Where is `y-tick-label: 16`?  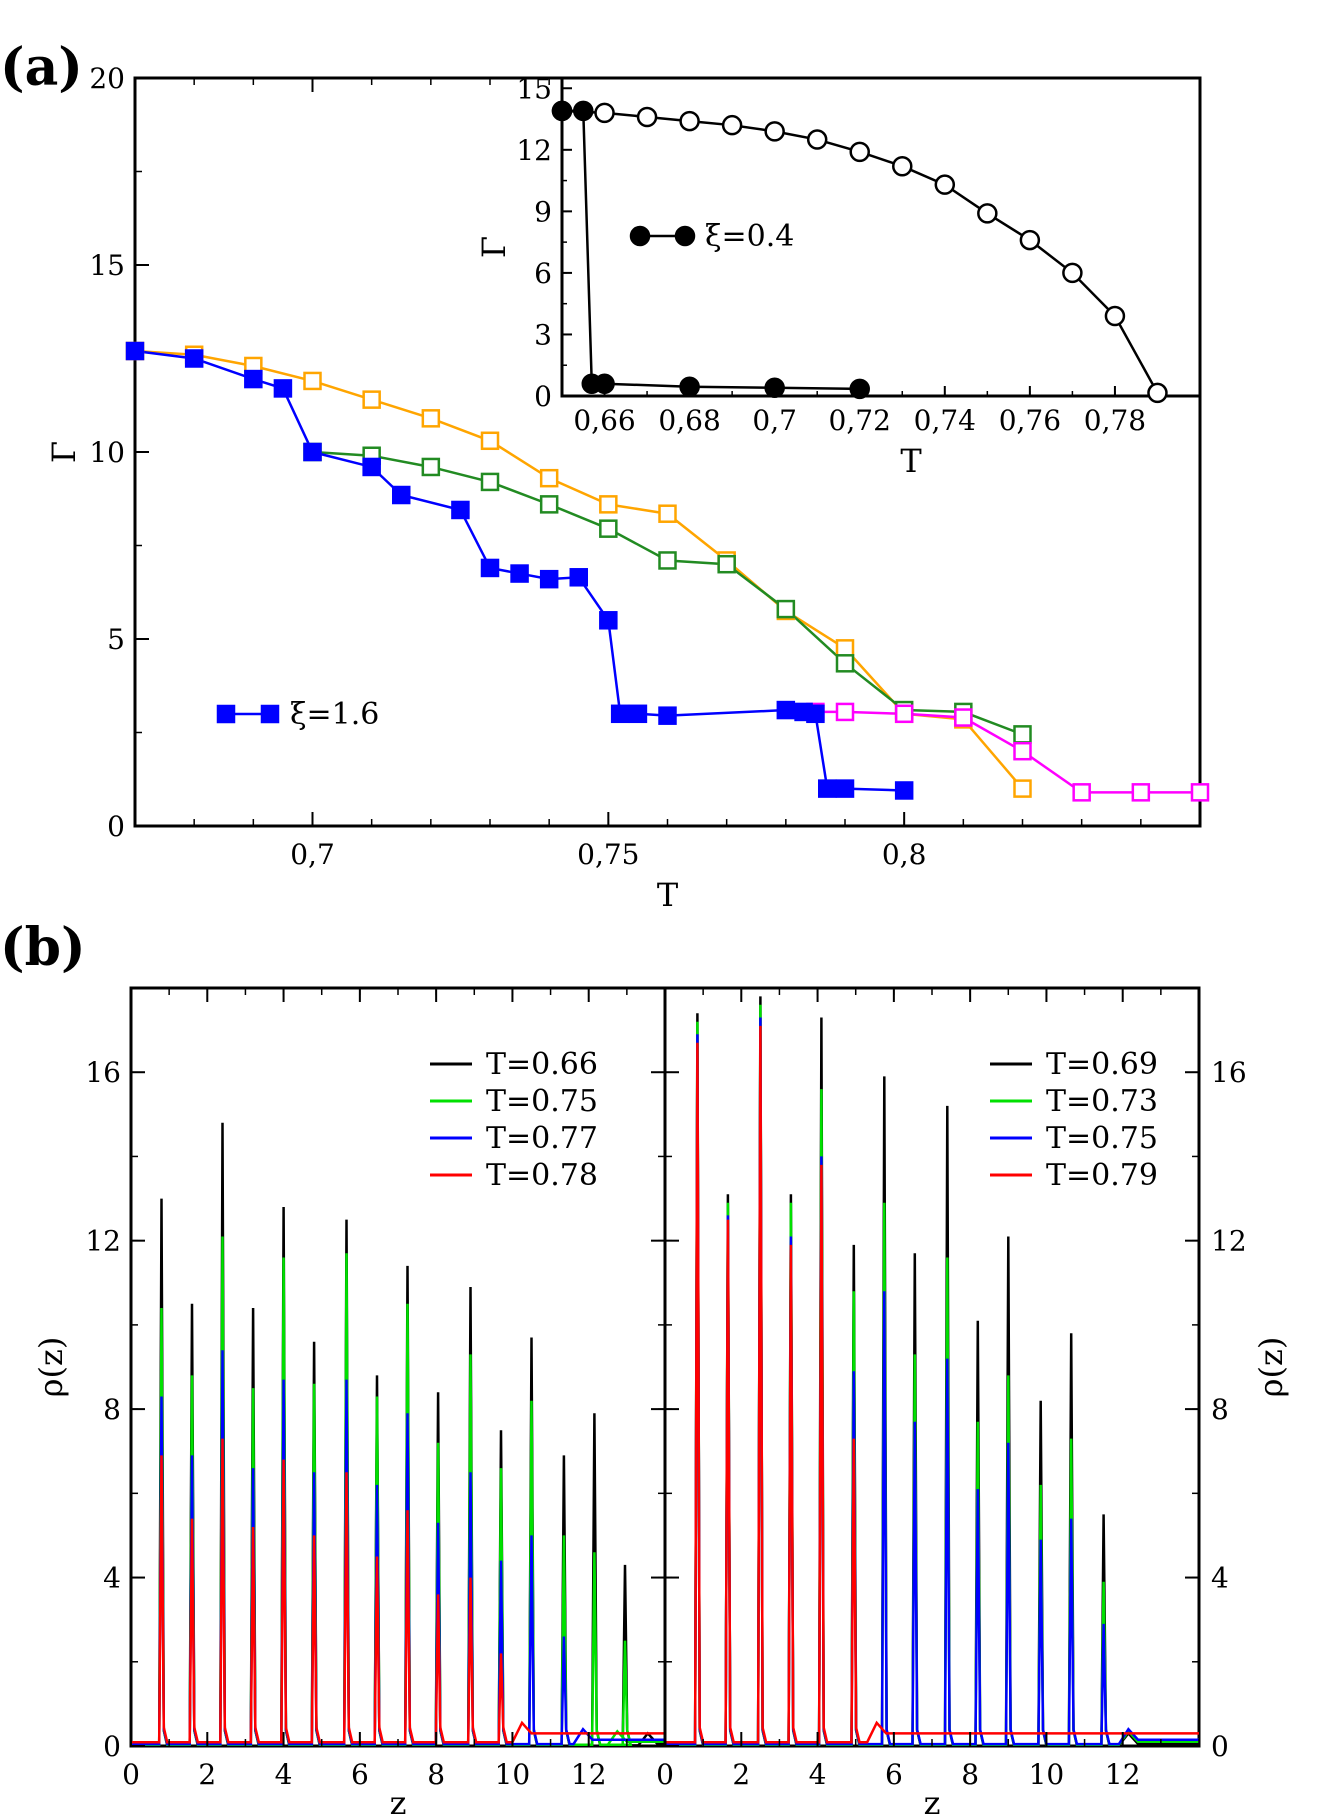
y-tick-label: 16 is located at coordinates (103, 1072).